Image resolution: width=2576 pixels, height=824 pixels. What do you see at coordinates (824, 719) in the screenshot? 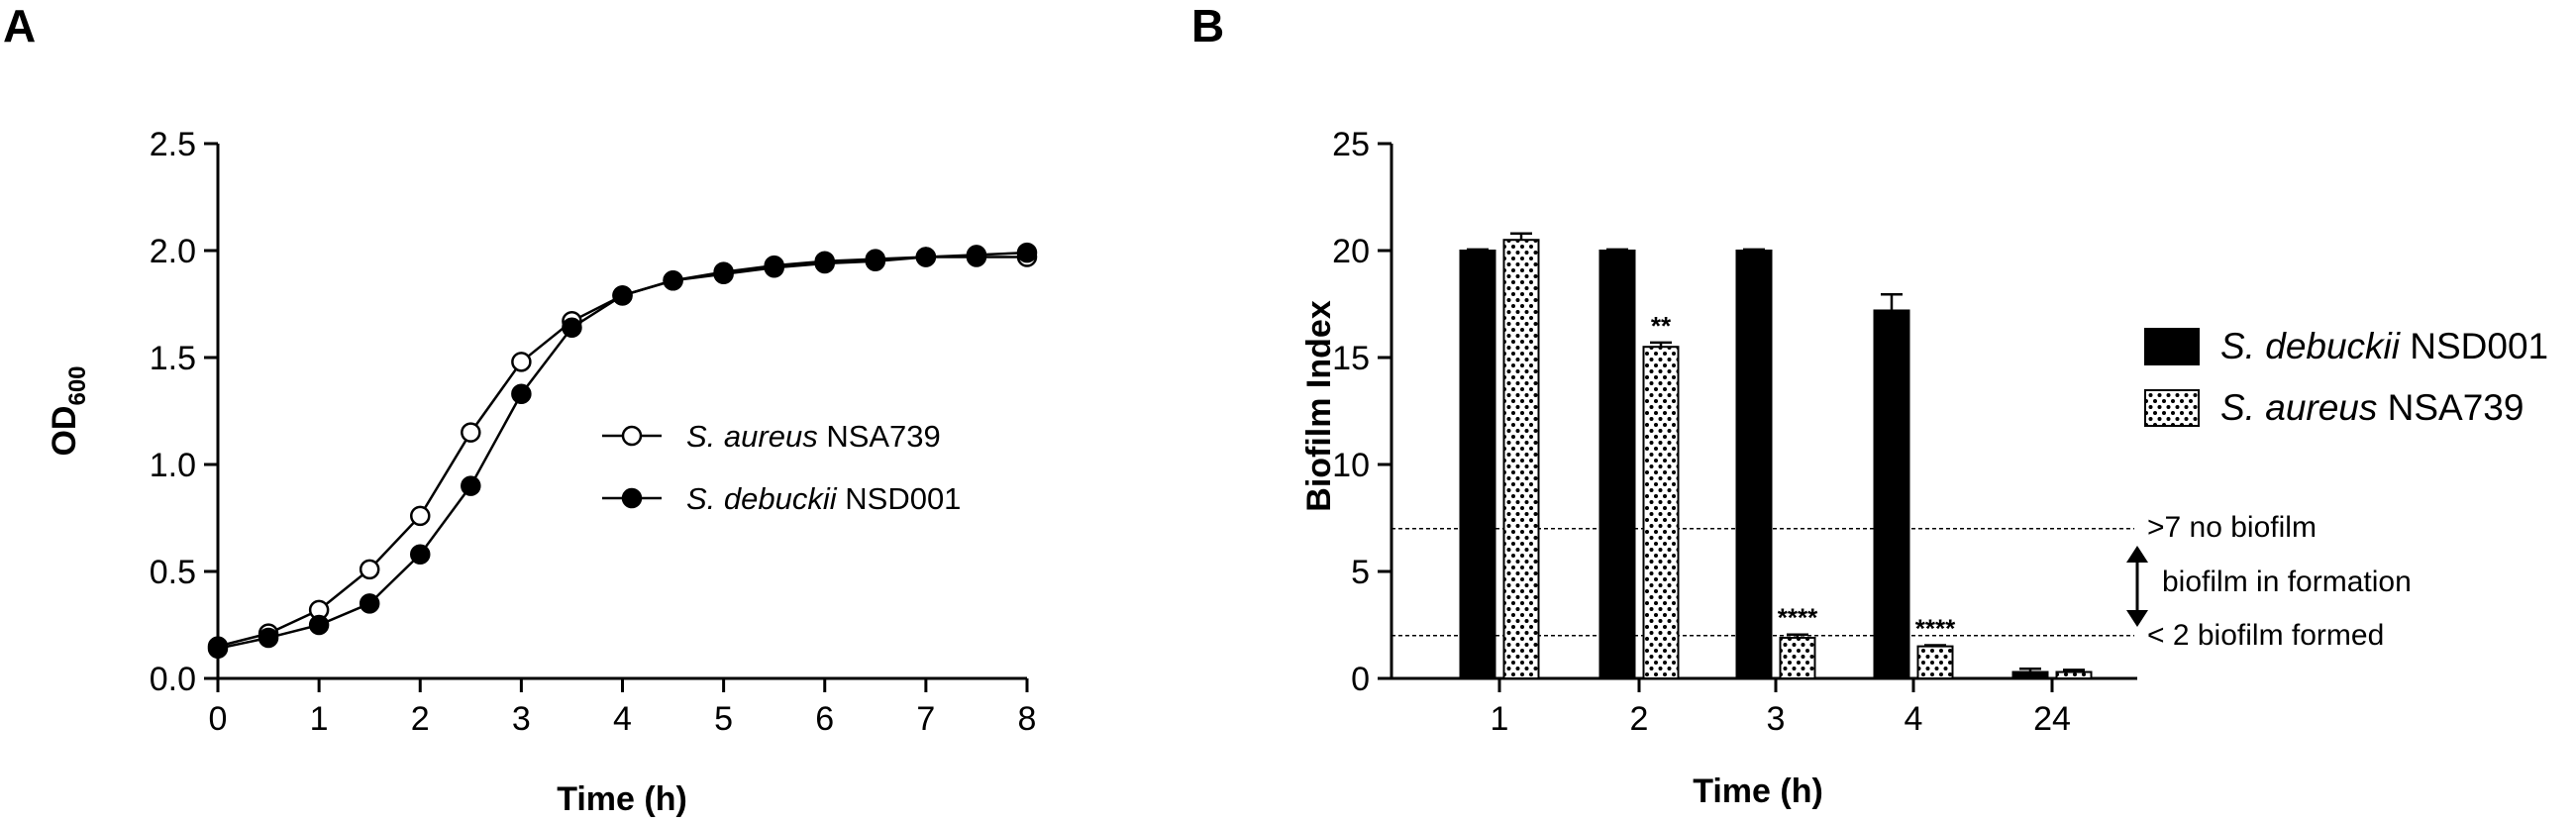
I see `x-tick-label: 6` at bounding box center [824, 719].